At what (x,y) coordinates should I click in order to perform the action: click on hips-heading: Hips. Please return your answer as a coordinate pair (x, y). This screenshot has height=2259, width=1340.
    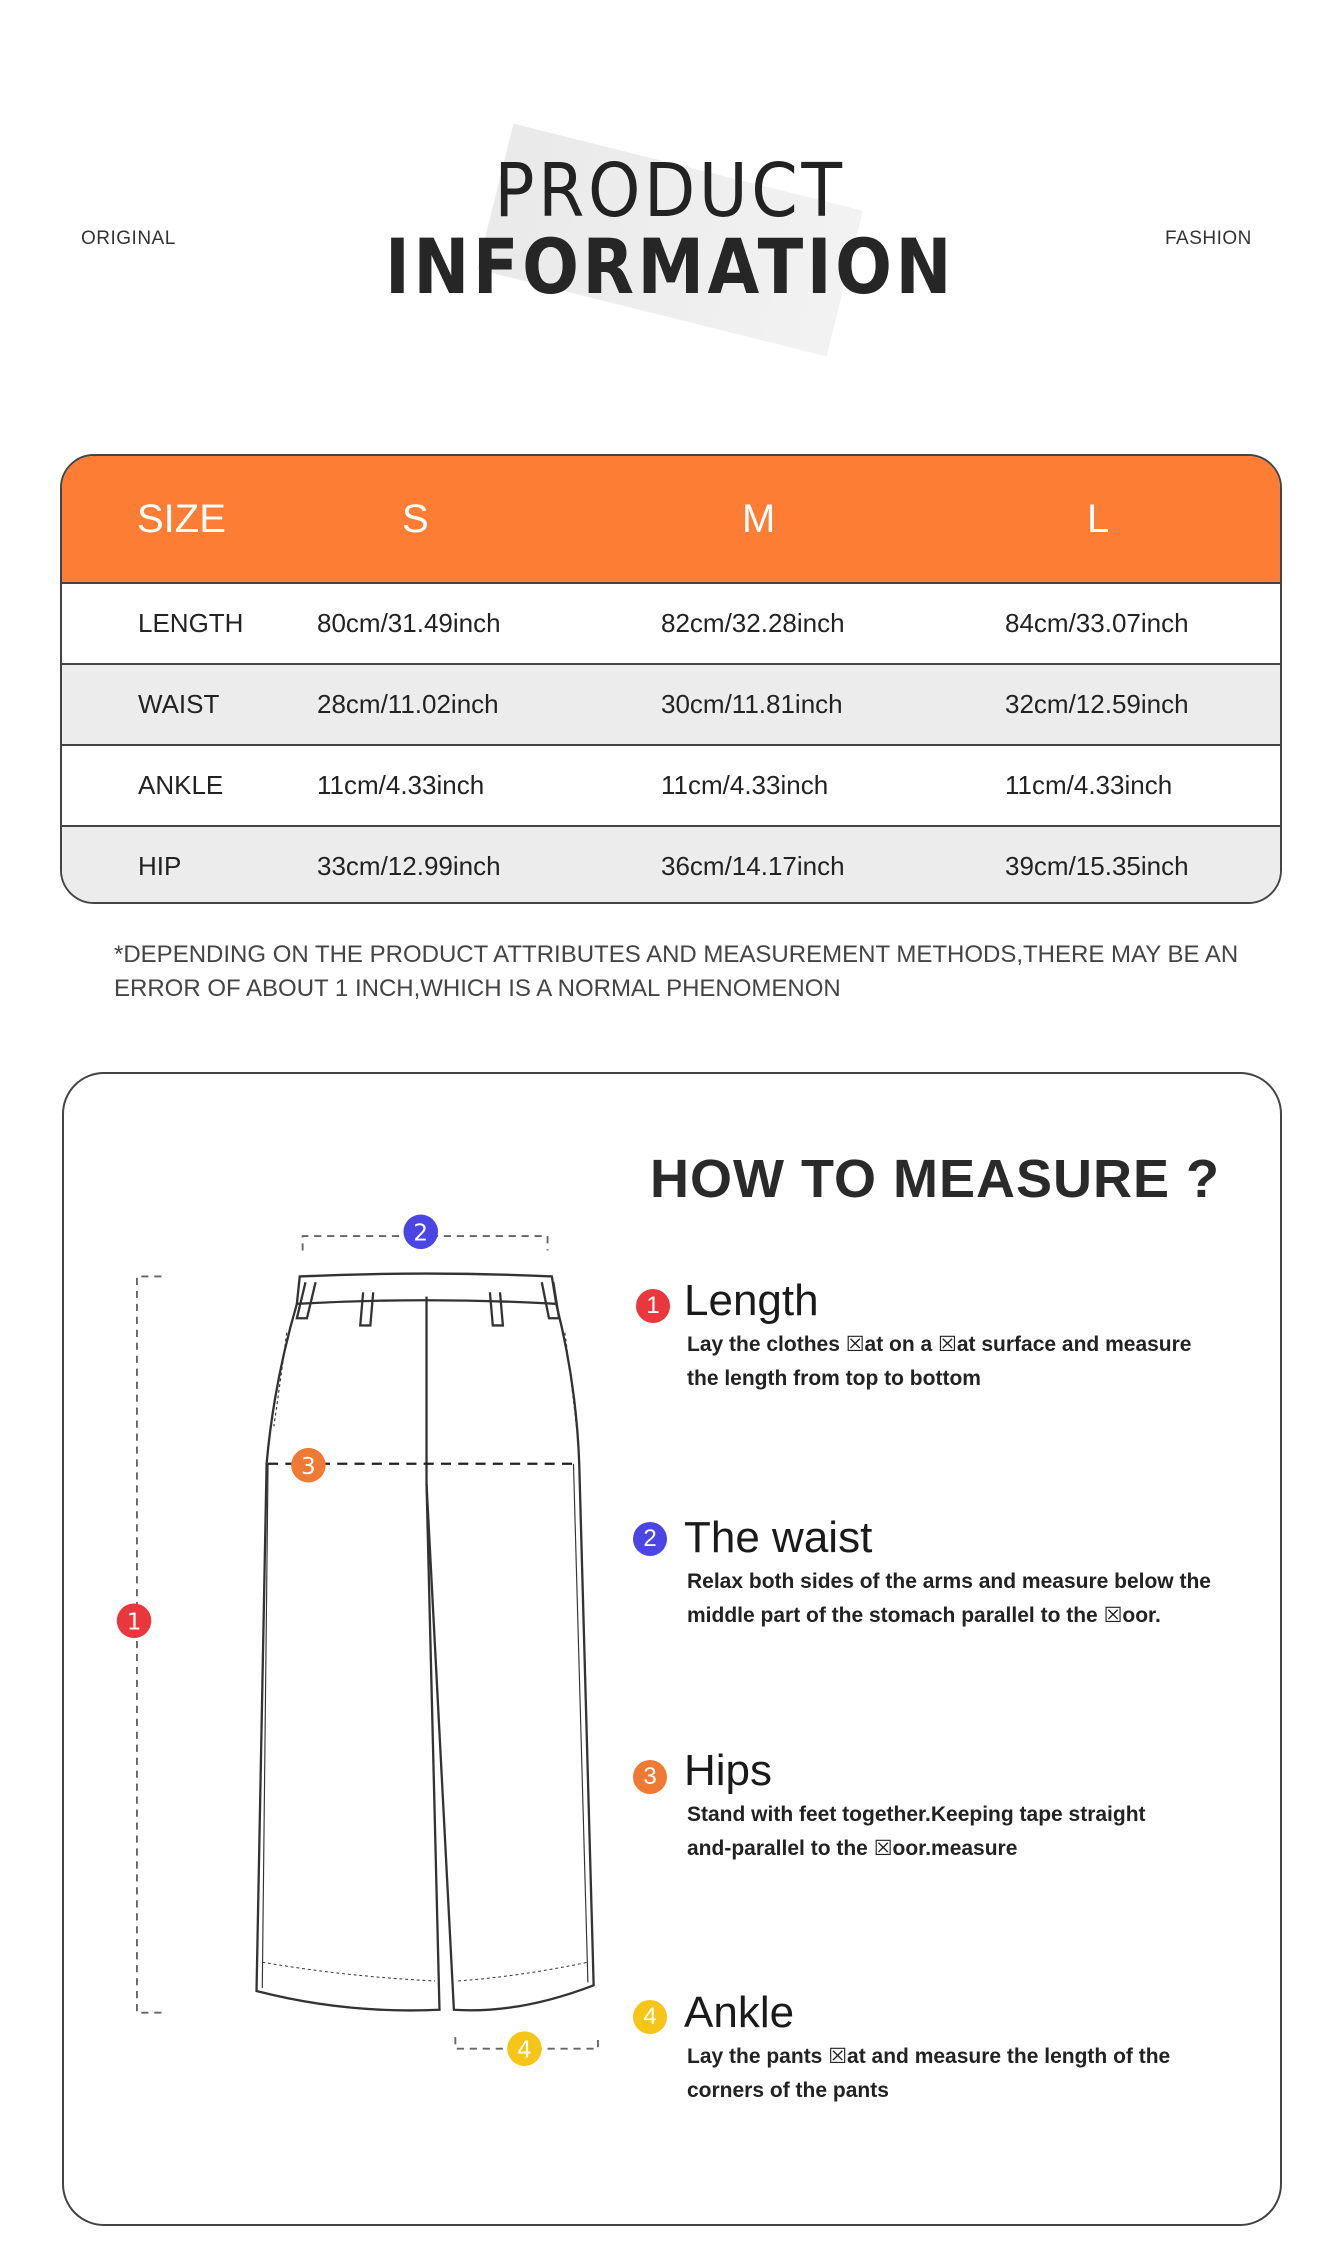
    Looking at the image, I should click on (728, 1770).